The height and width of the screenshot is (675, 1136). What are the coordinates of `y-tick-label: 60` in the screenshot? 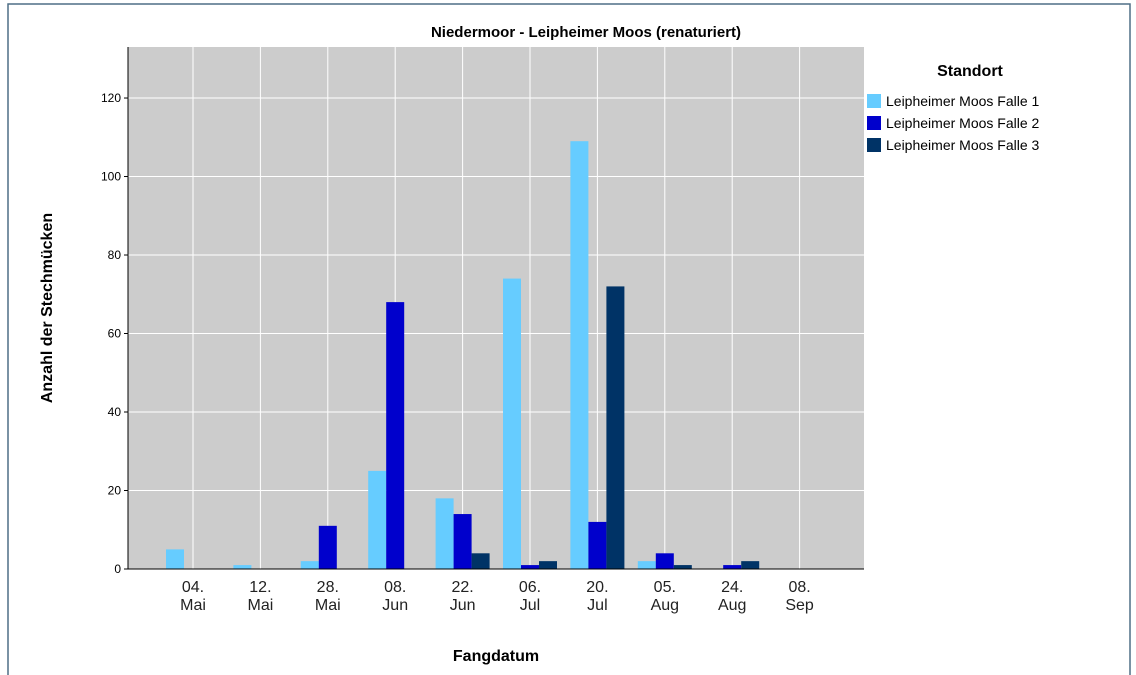 It's located at (115, 334).